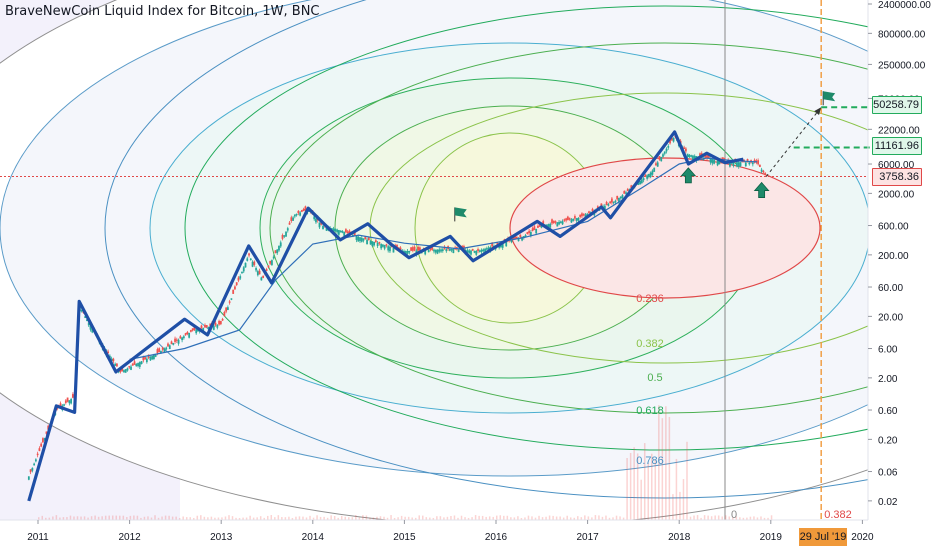  Describe the element at coordinates (460, 212) in the screenshot. I see `flag-icon` at that location.